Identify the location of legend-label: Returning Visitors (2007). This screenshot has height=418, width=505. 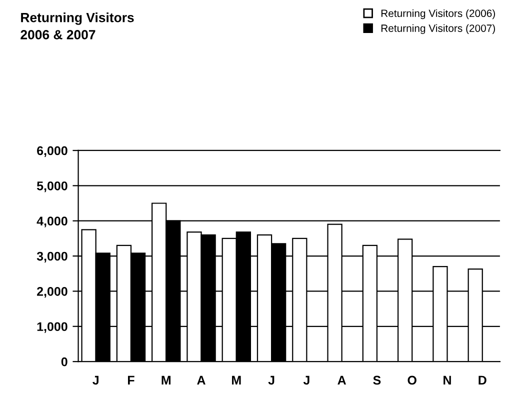
(438, 29).